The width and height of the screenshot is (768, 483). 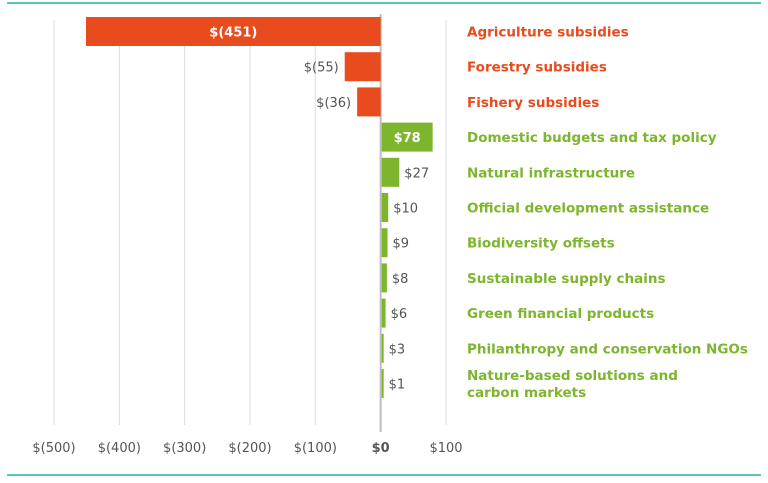 What do you see at coordinates (560, 314) in the screenshot?
I see `category-label: Green financial products` at bounding box center [560, 314].